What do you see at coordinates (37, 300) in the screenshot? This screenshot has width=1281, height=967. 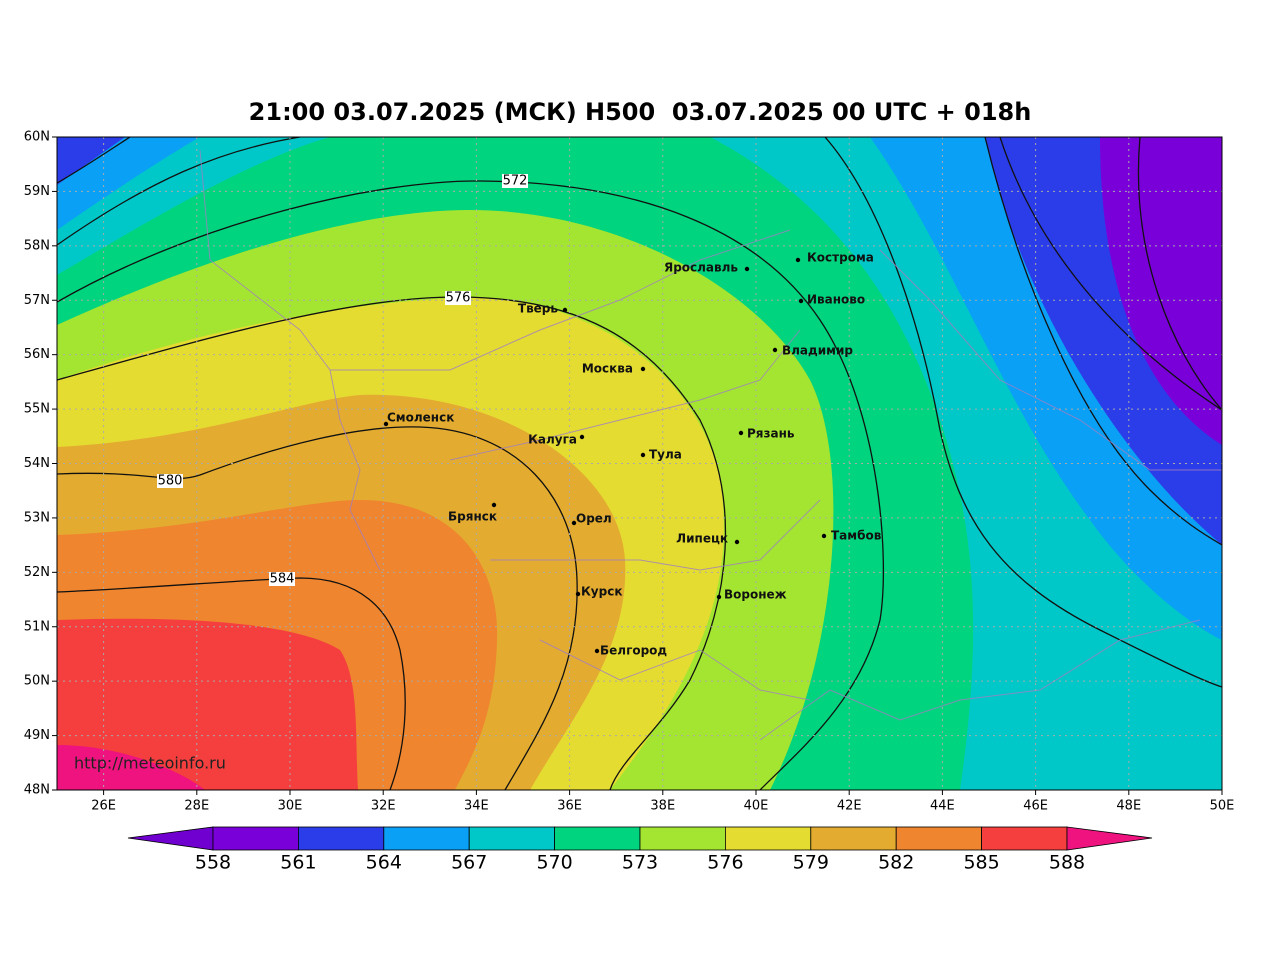 I see `lat-label: 57N` at bounding box center [37, 300].